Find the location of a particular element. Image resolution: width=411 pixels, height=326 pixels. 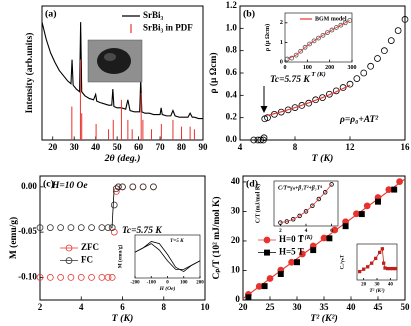

x-axis-label: 2θ (deg.) is located at coordinates (122, 158).